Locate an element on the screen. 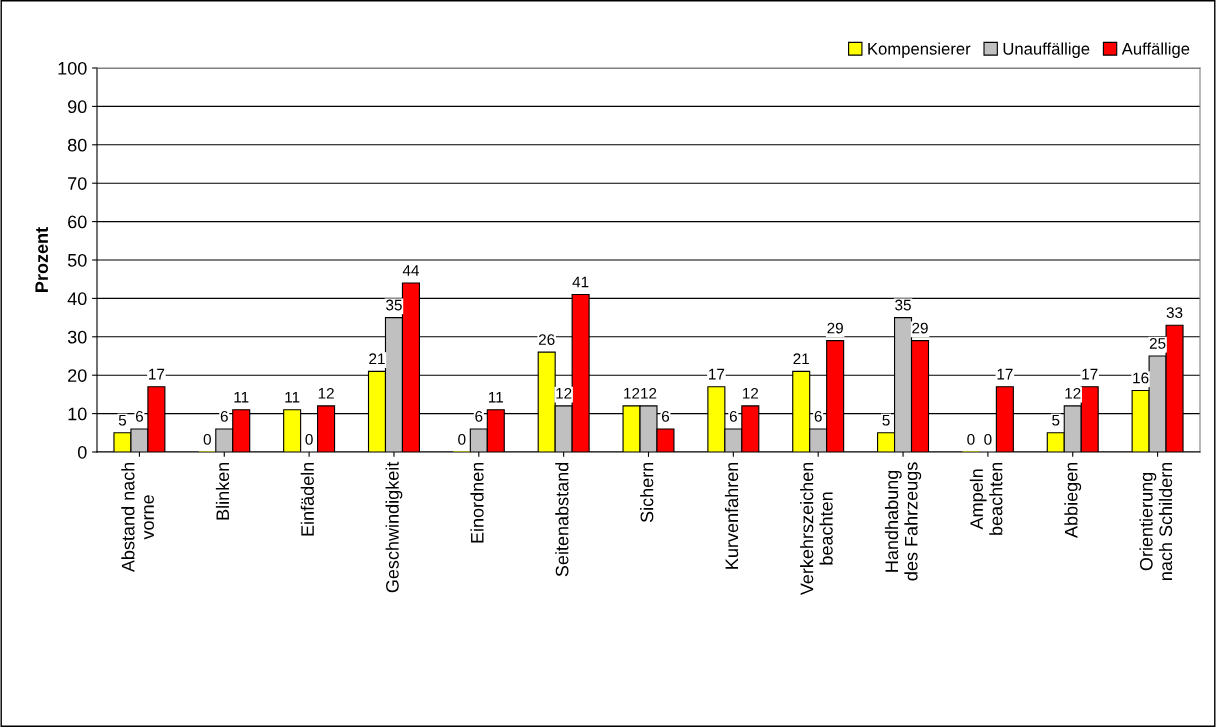  y-tick-label: 30 is located at coordinates (77, 337).